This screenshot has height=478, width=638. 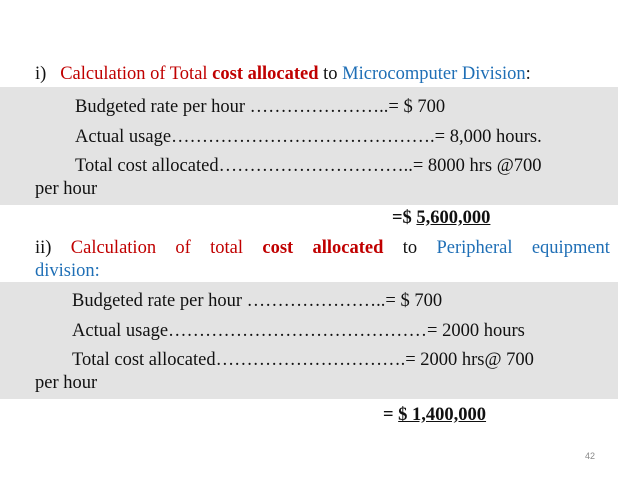 I want to click on section1-heading-colon: :, so click(x=528, y=74).